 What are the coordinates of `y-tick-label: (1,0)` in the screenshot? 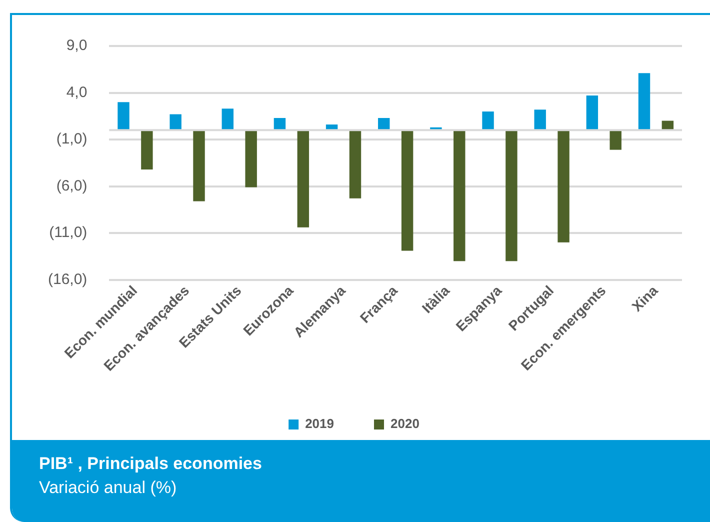 It's located at (72, 139).